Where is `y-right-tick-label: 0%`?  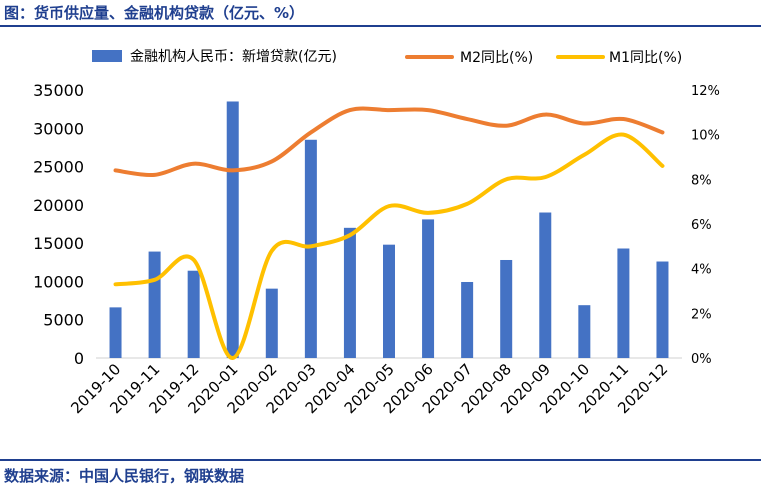
y-right-tick-label: 0% is located at coordinates (701, 359).